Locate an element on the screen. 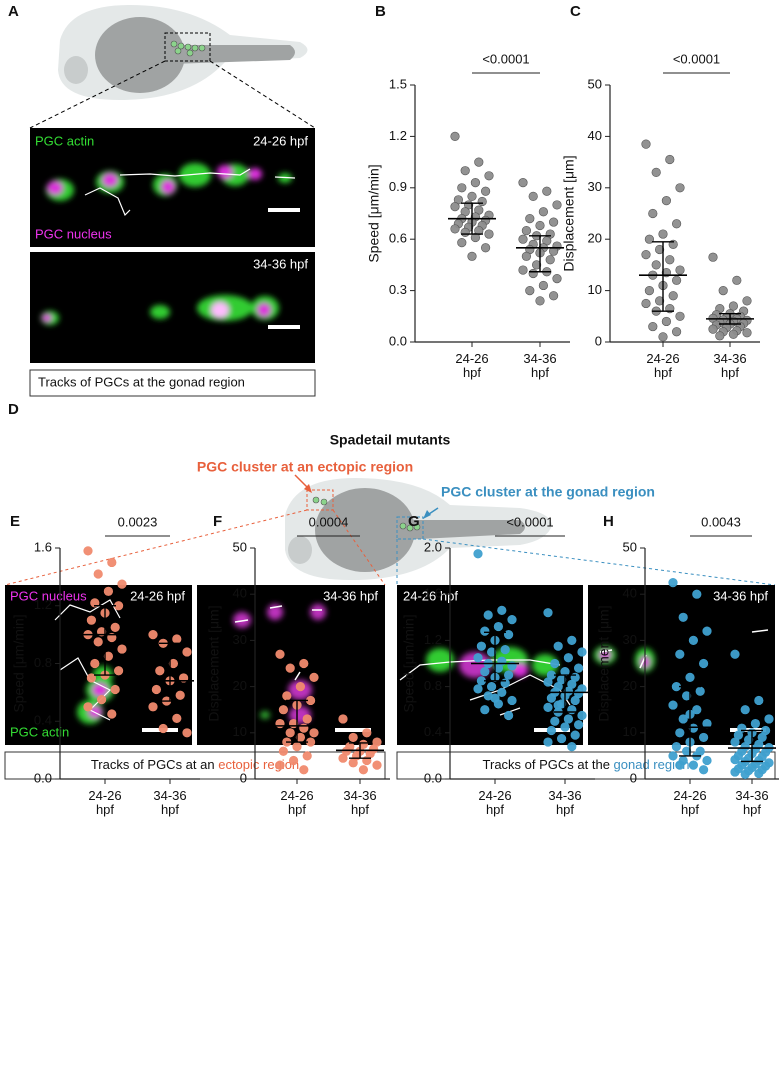 The image size is (779, 1074). y-tick-label: 20 is located at coordinates (240, 685).